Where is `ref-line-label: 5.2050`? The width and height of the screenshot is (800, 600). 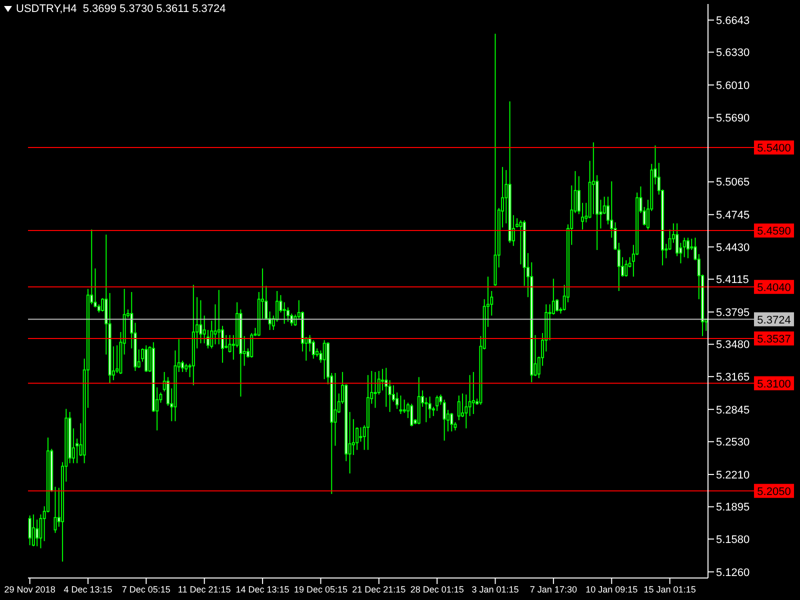 ref-line-label: 5.2050 is located at coordinates (774, 492).